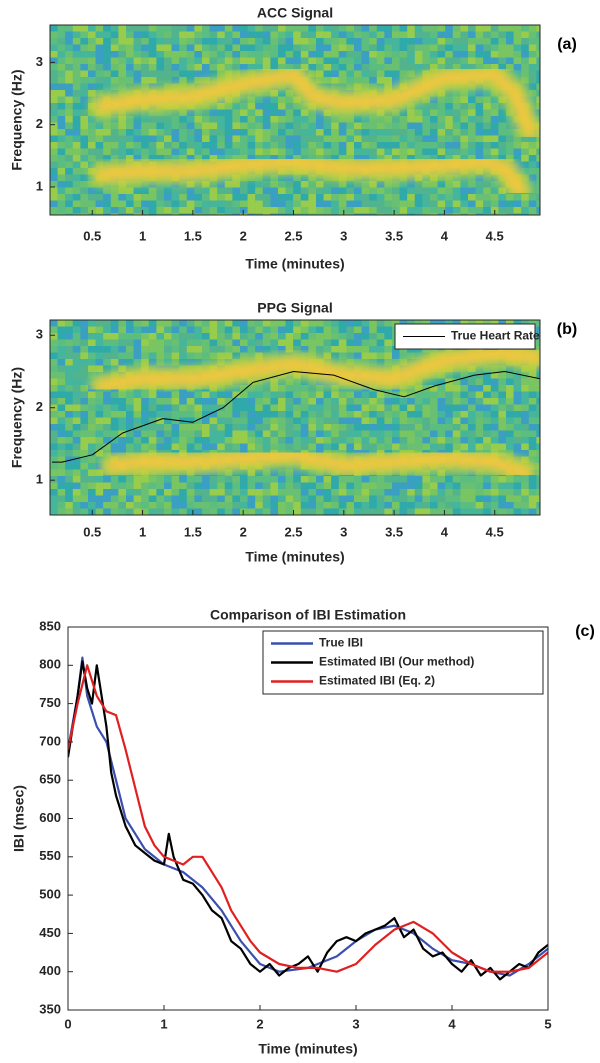 The image size is (600, 1063). I want to click on y-tick-label: 850, so click(50, 625).